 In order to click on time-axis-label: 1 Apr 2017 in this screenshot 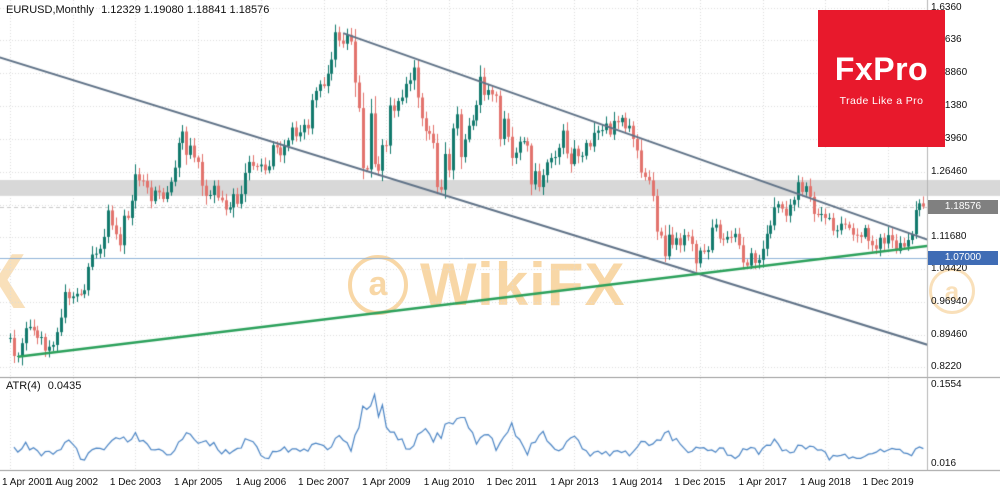, I will do `click(762, 482)`.